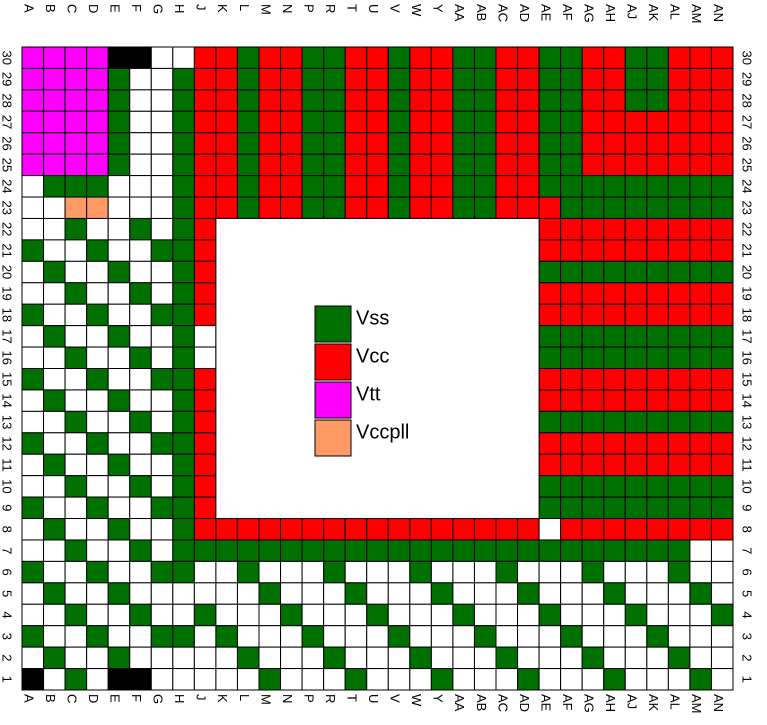 The width and height of the screenshot is (767, 725). Describe the element at coordinates (747, 507) in the screenshot. I see `row-label-right: 9` at that location.